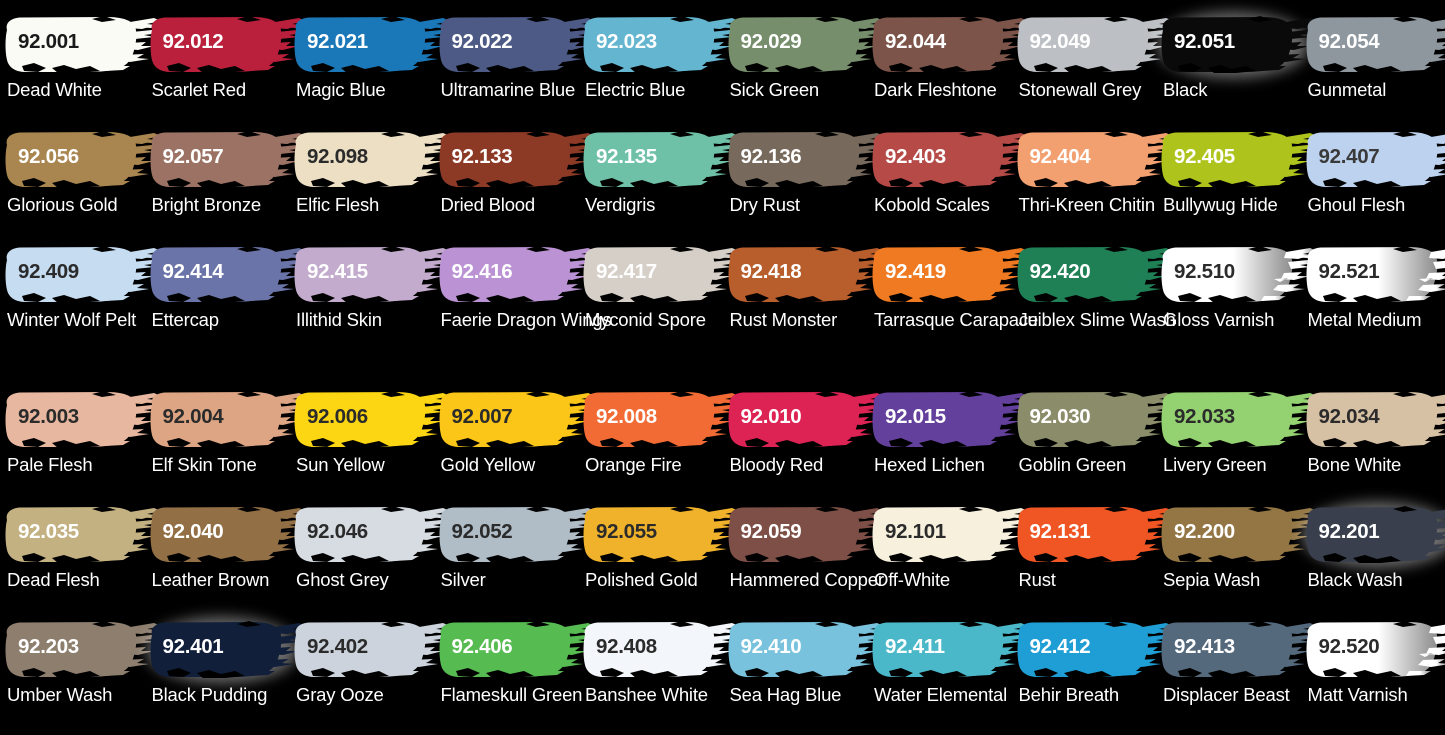 This screenshot has width=1445, height=735. What do you see at coordinates (1354, 464) in the screenshot?
I see `paint-name: Bone White` at bounding box center [1354, 464].